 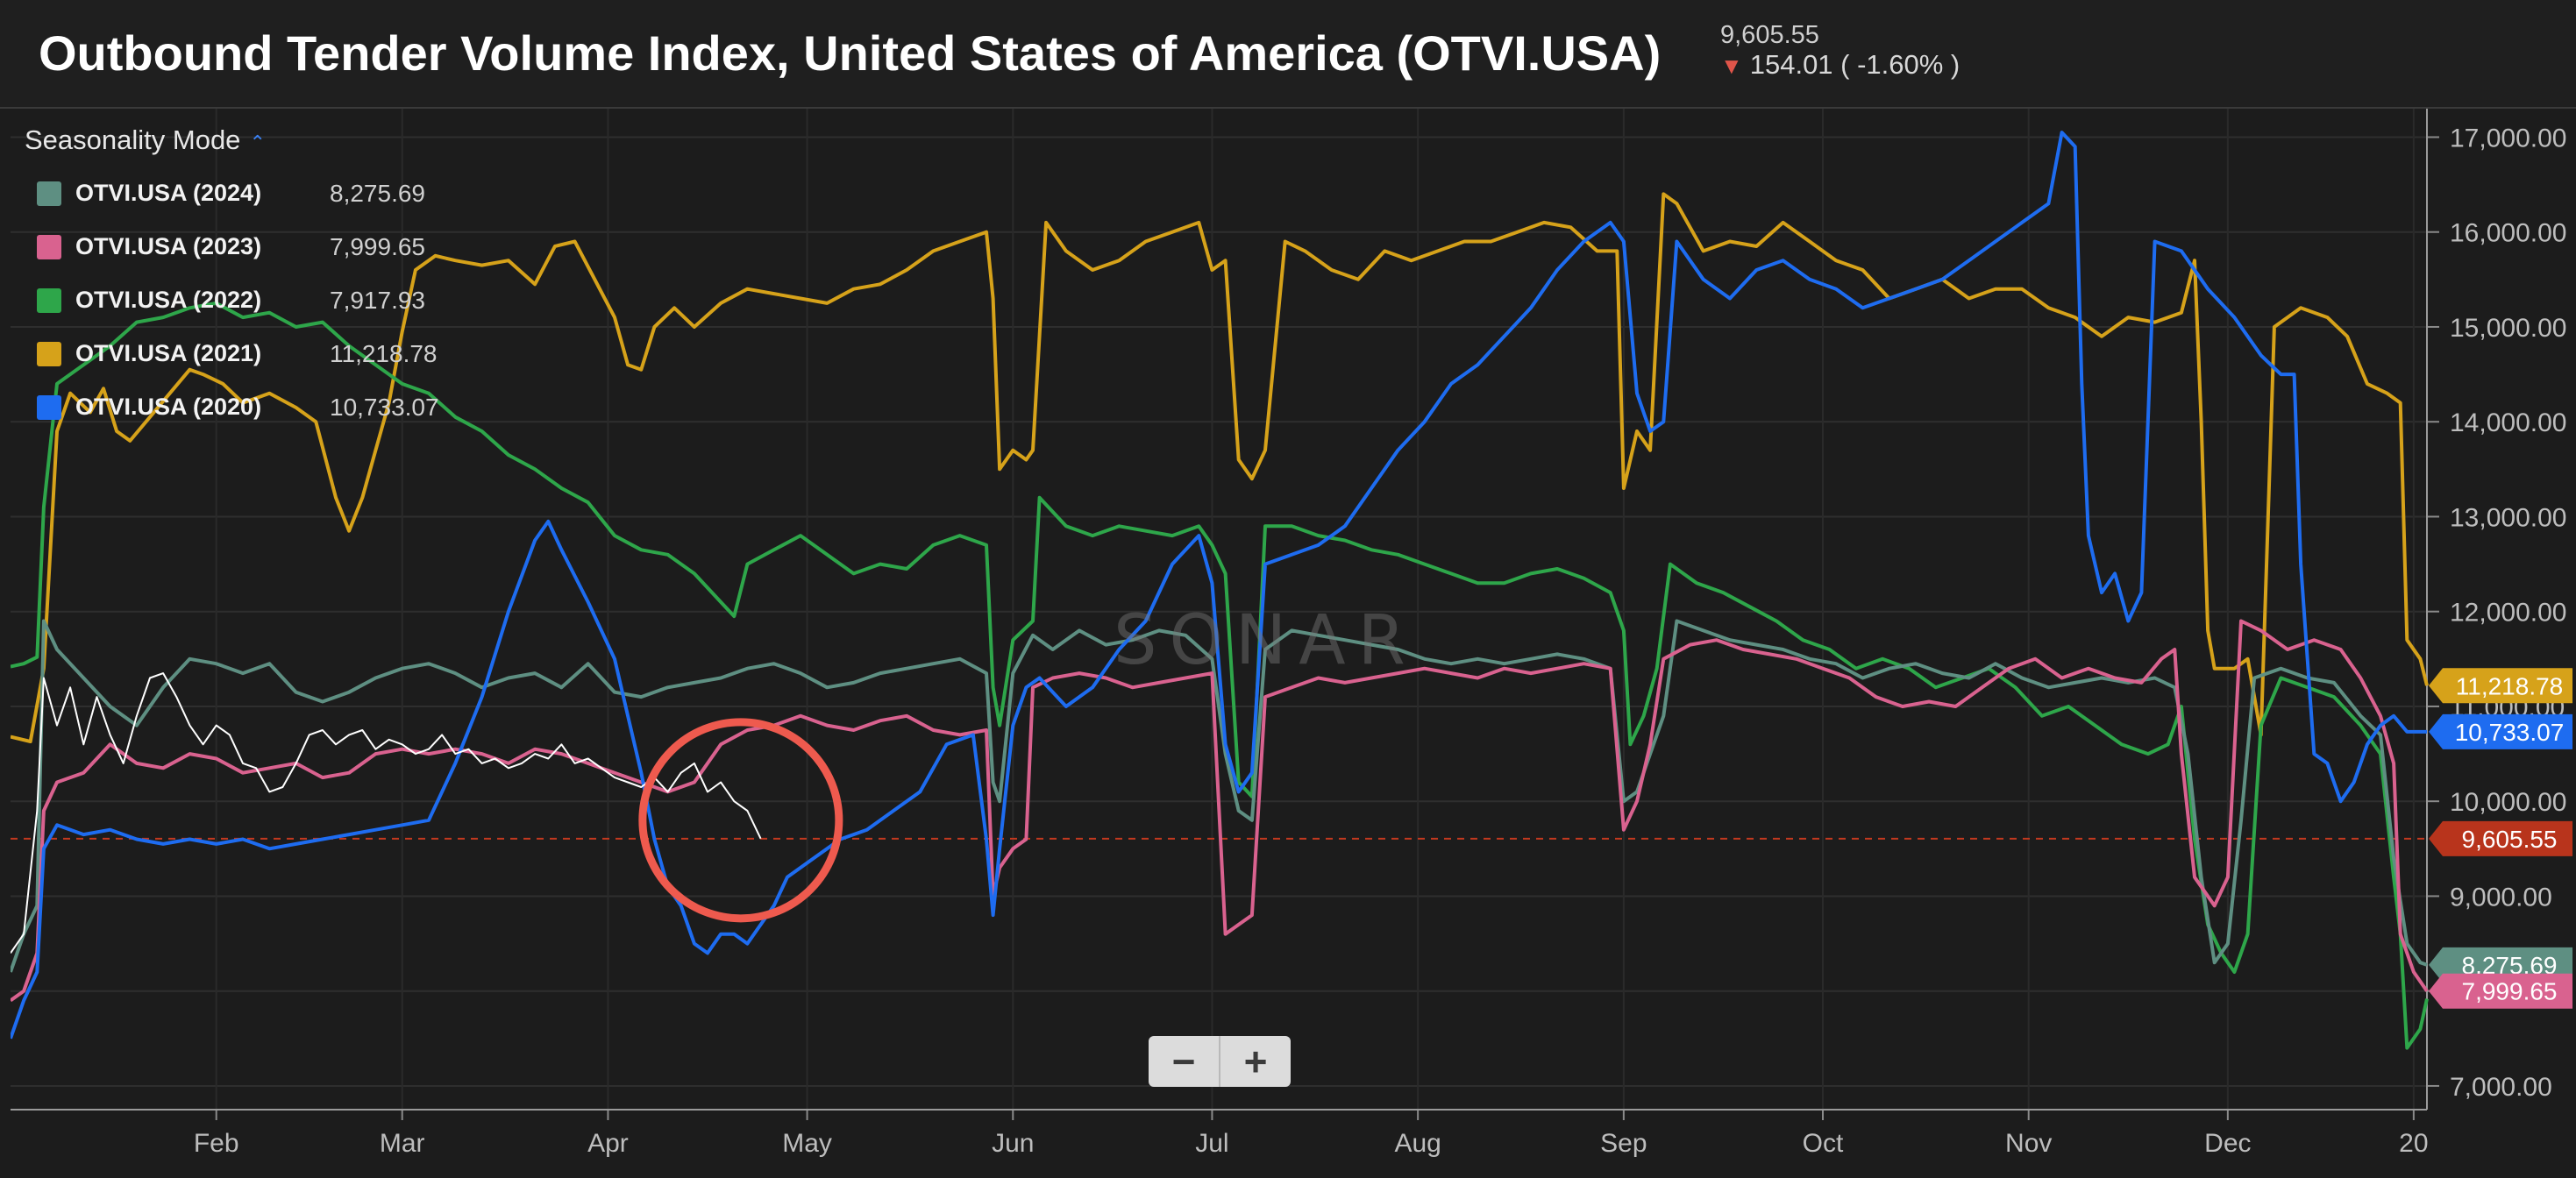 I want to click on x-tick-label: Mar, so click(x=402, y=1143).